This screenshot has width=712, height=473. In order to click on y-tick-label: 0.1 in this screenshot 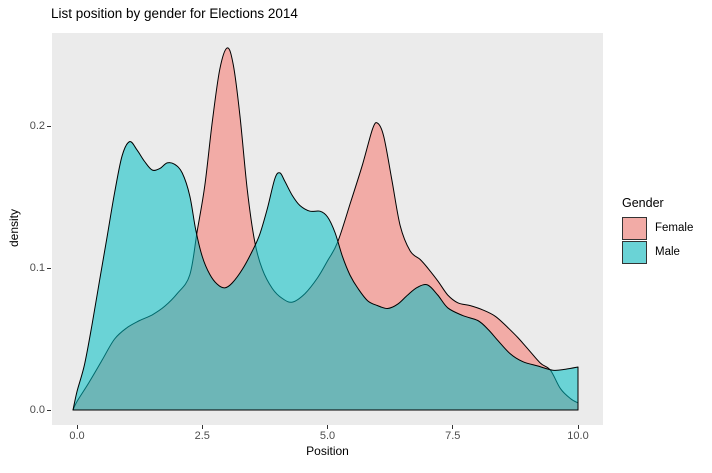, I will do `click(37, 268)`.